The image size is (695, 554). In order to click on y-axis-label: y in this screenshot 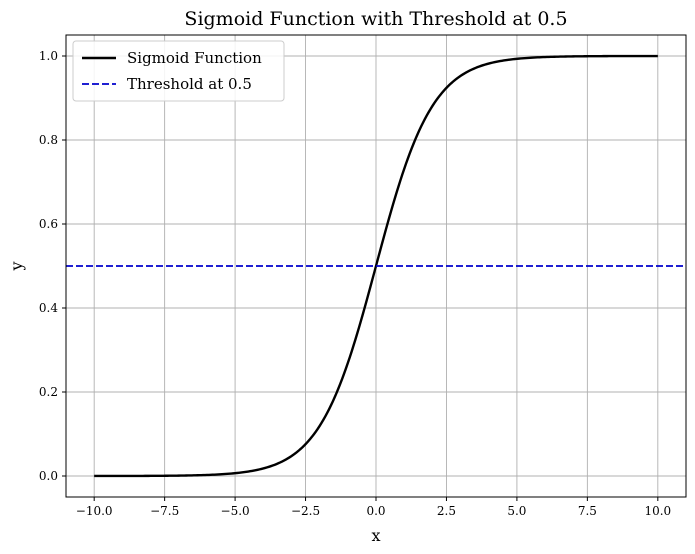, I will do `click(16, 266)`.